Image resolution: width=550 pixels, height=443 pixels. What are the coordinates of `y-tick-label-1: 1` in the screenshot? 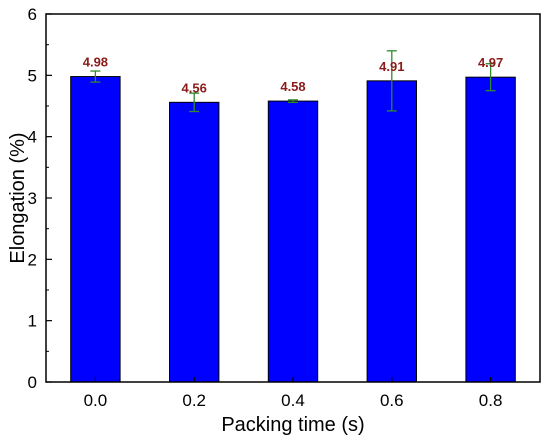 It's located at (32, 321).